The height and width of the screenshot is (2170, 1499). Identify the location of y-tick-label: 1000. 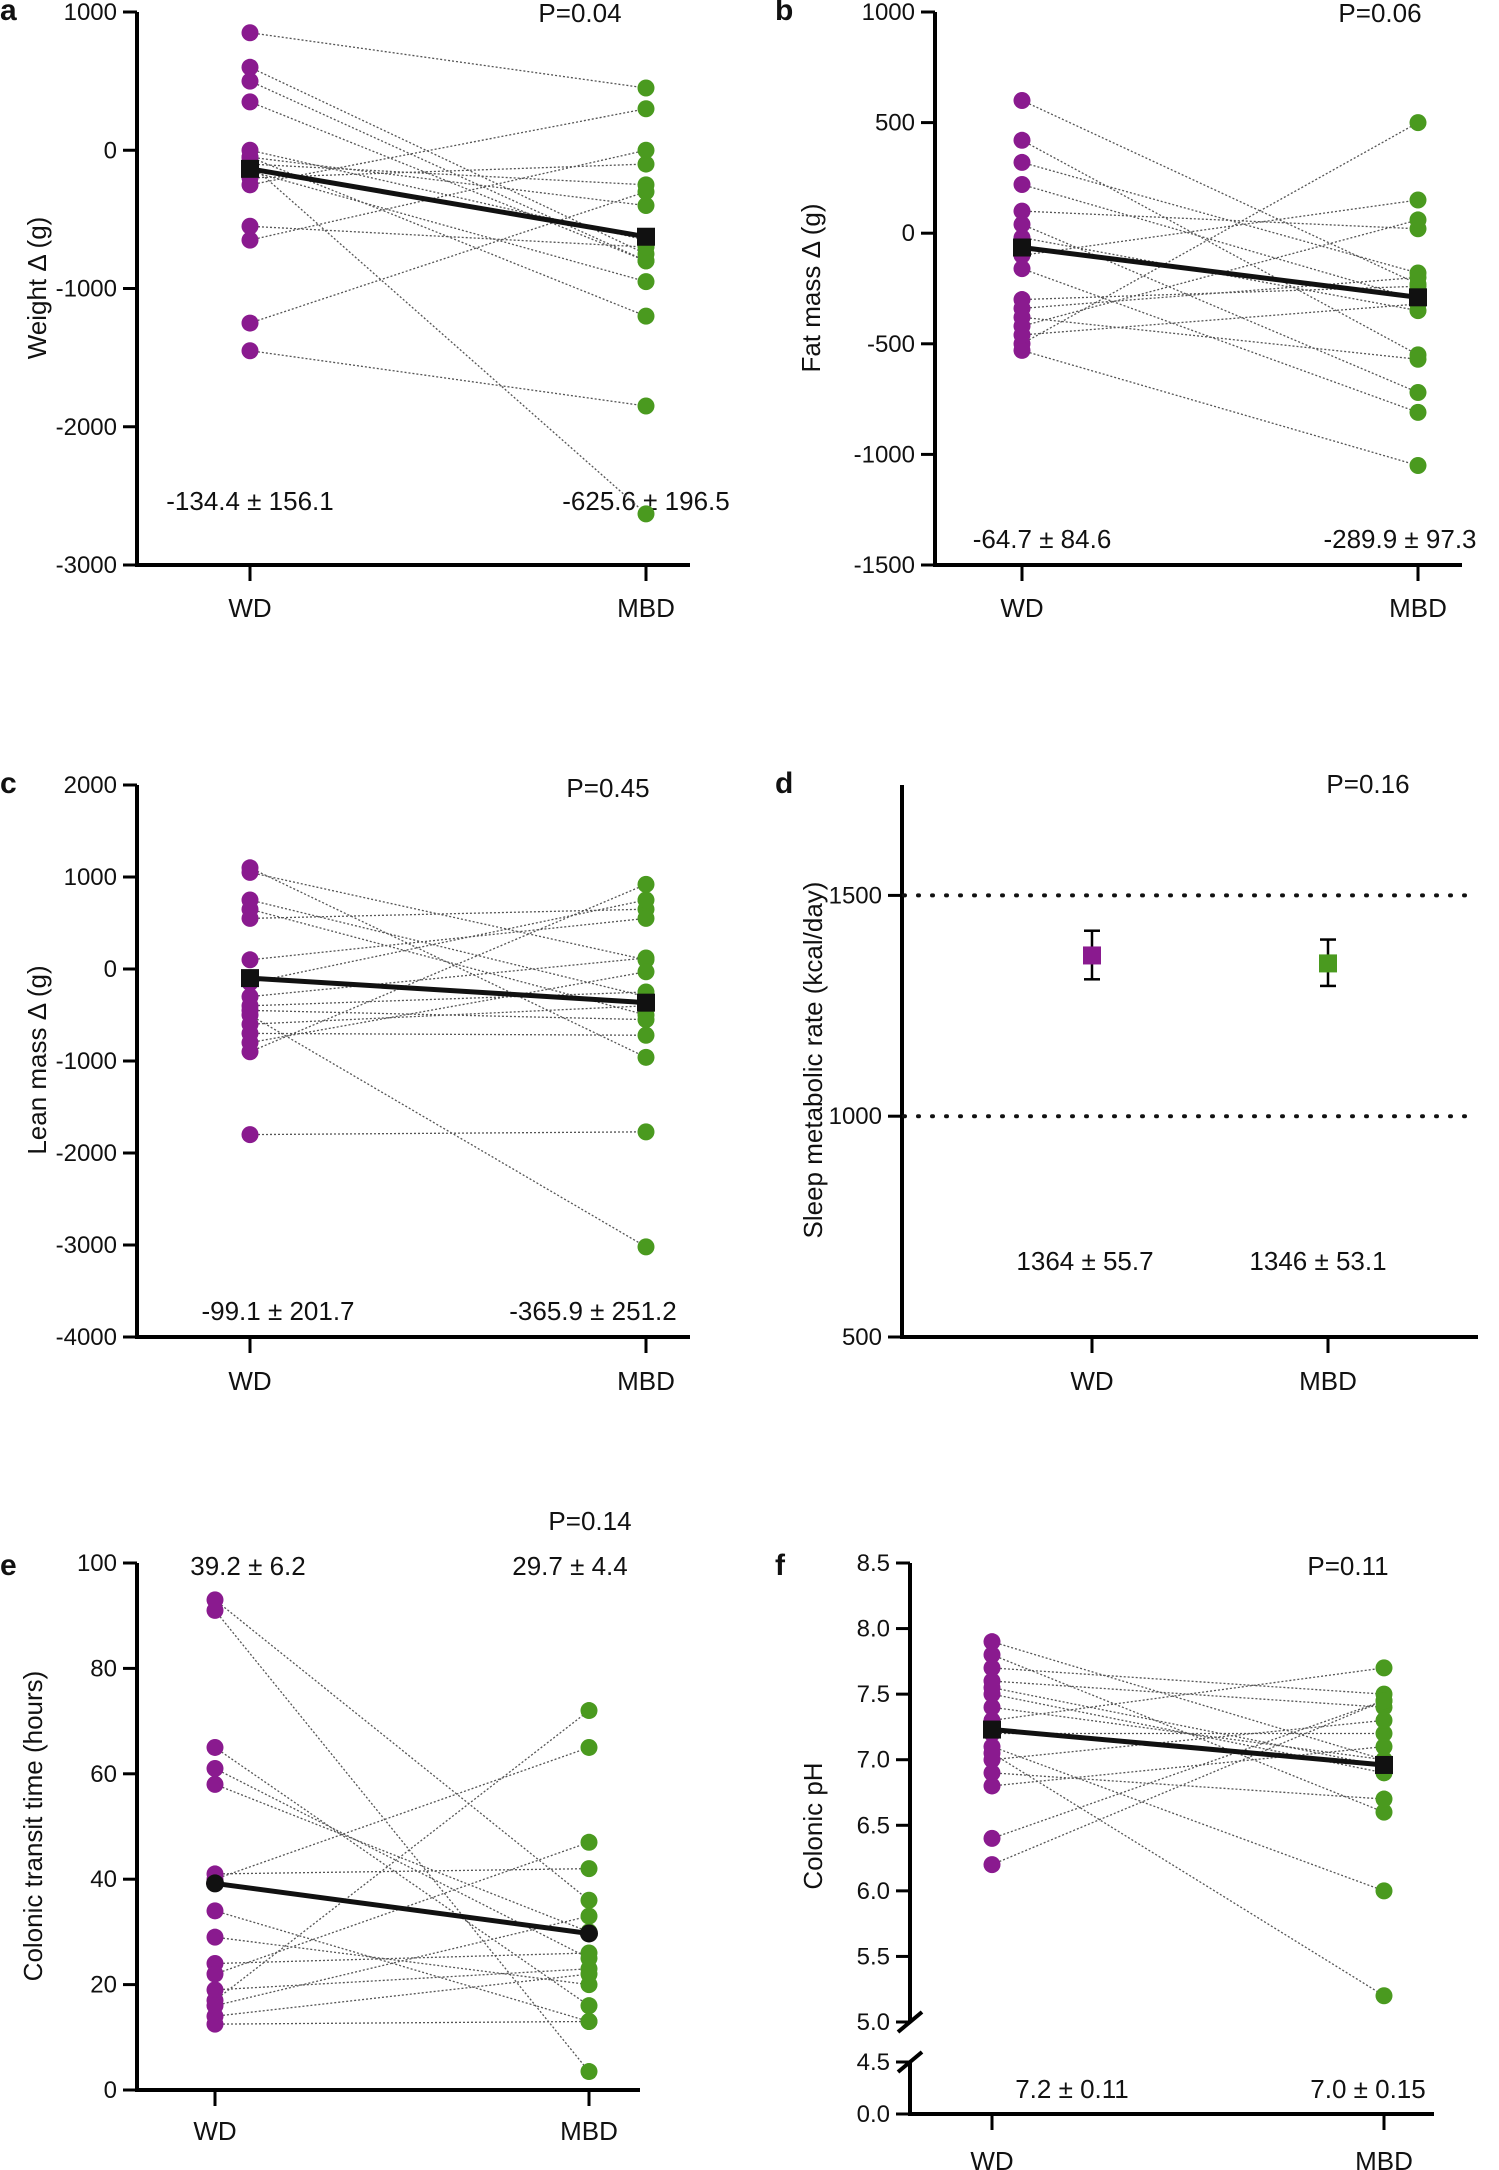
(888, 13).